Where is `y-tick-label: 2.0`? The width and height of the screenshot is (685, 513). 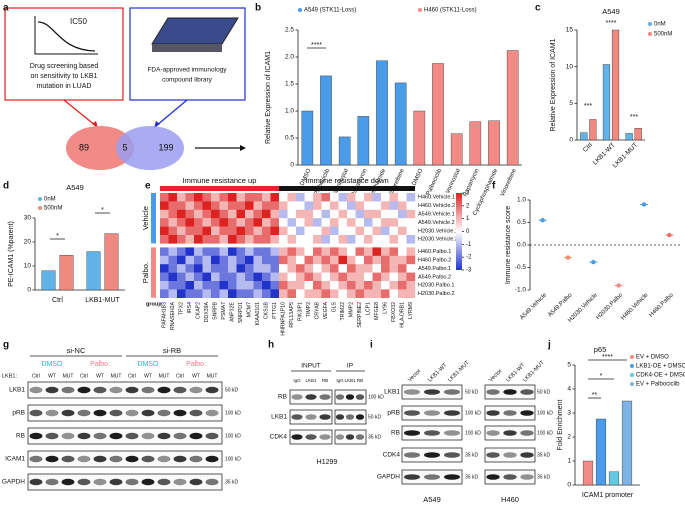
y-tick-label: 2.0 is located at coordinates (289, 57).